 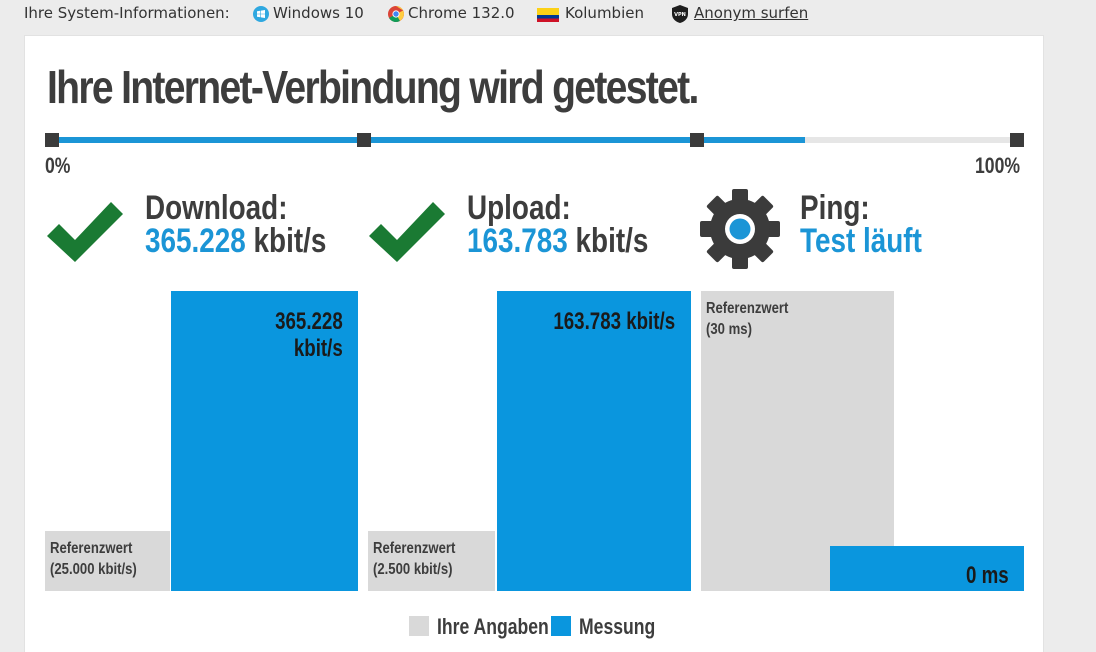 What do you see at coordinates (998, 165) in the screenshot?
I see `progress-end-label: 100%` at bounding box center [998, 165].